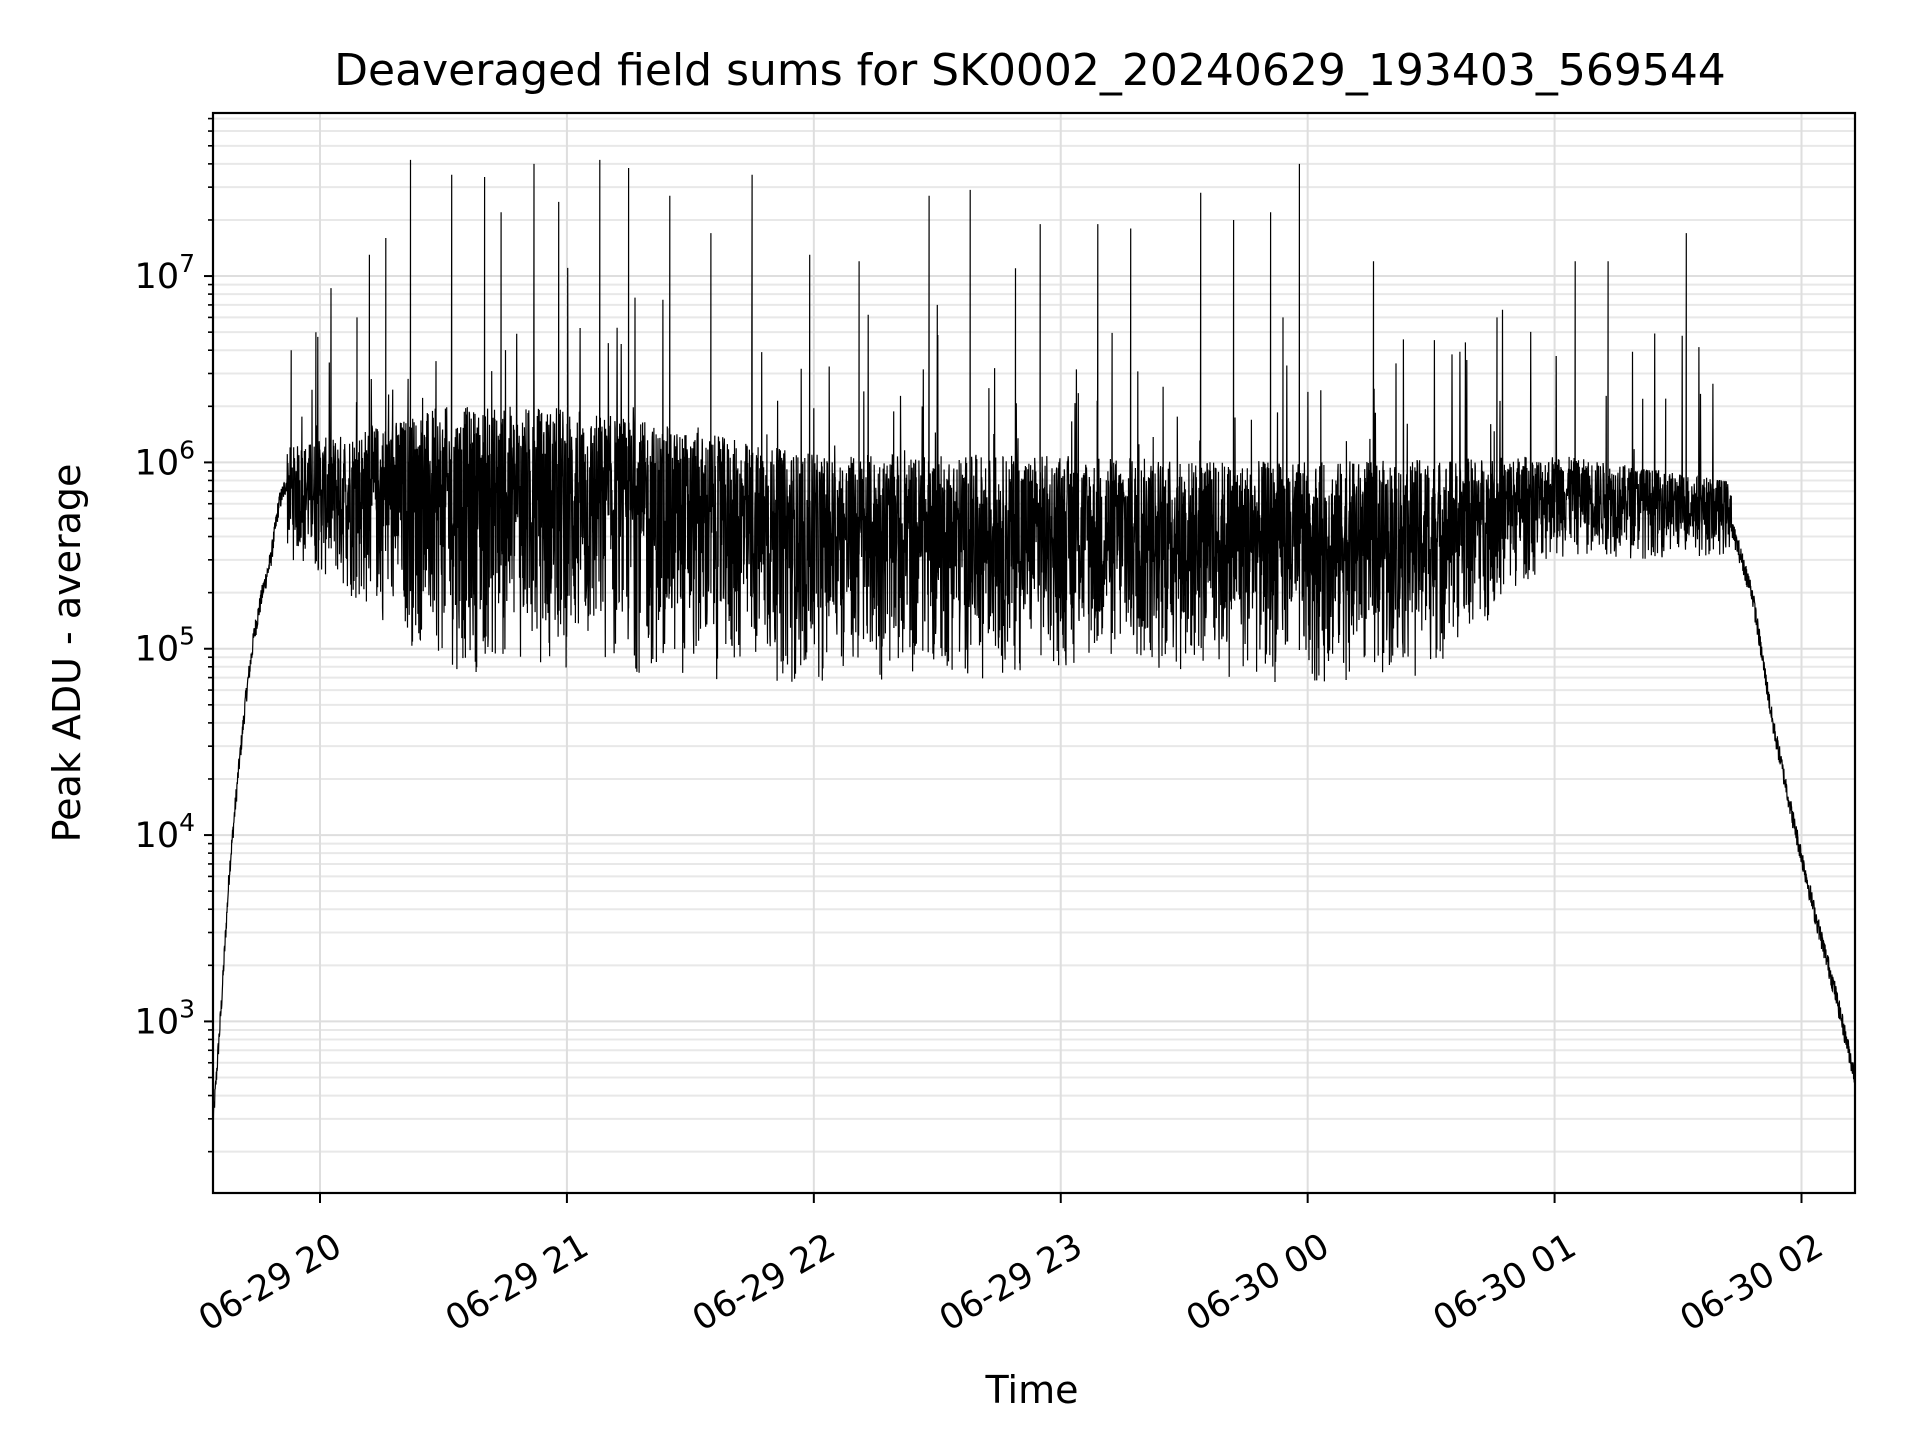  Describe the element at coordinates (165, 646) in the screenshot. I see `y-tick-label: 10⁵` at that location.